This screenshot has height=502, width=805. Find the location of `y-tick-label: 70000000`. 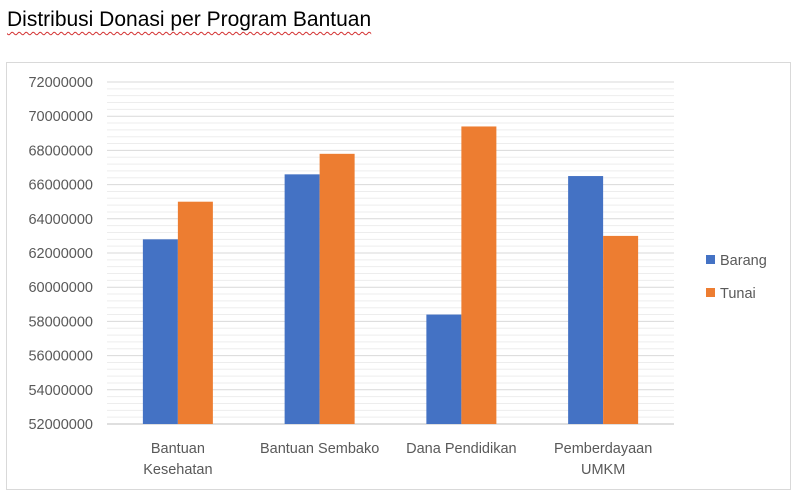

y-tick-label: 70000000 is located at coordinates (60, 117).